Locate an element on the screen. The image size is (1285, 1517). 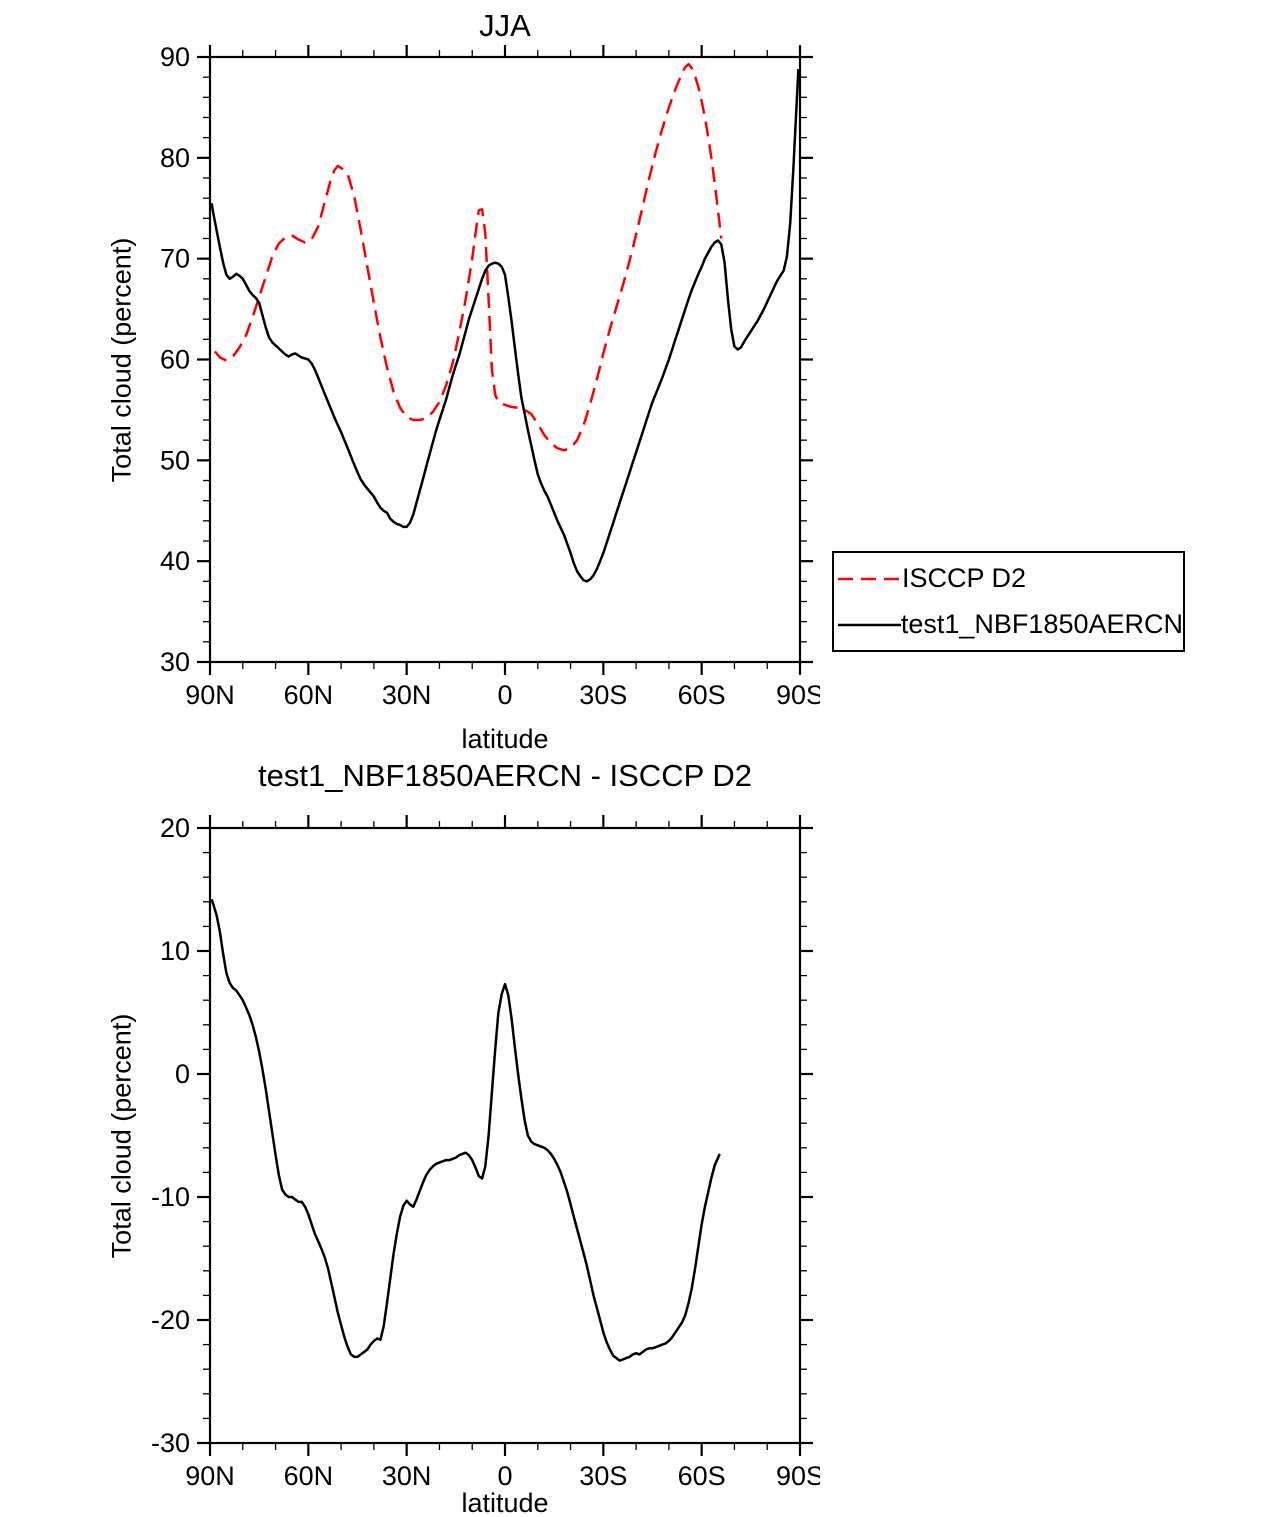
top-chart-xlabel: latitude is located at coordinates (505, 739).